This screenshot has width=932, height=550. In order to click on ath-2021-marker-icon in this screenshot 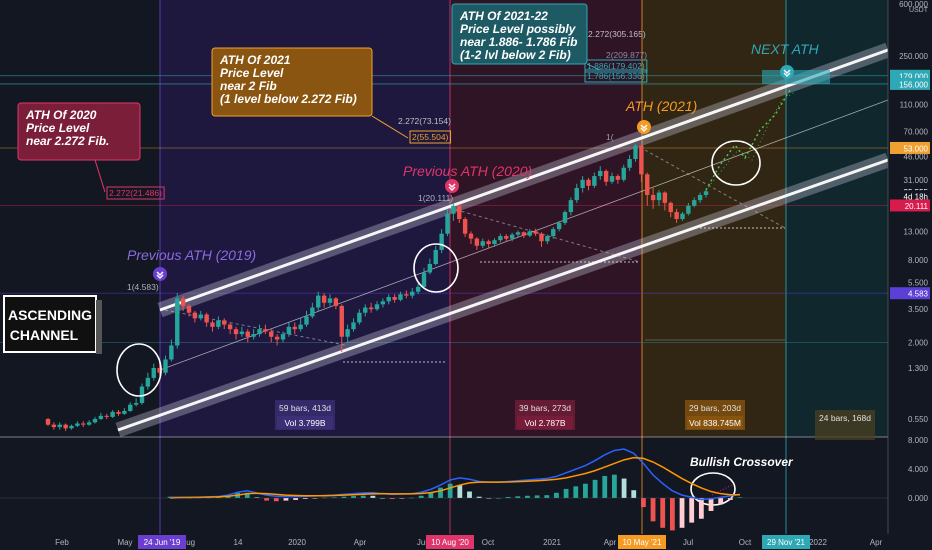, I will do `click(644, 127)`.